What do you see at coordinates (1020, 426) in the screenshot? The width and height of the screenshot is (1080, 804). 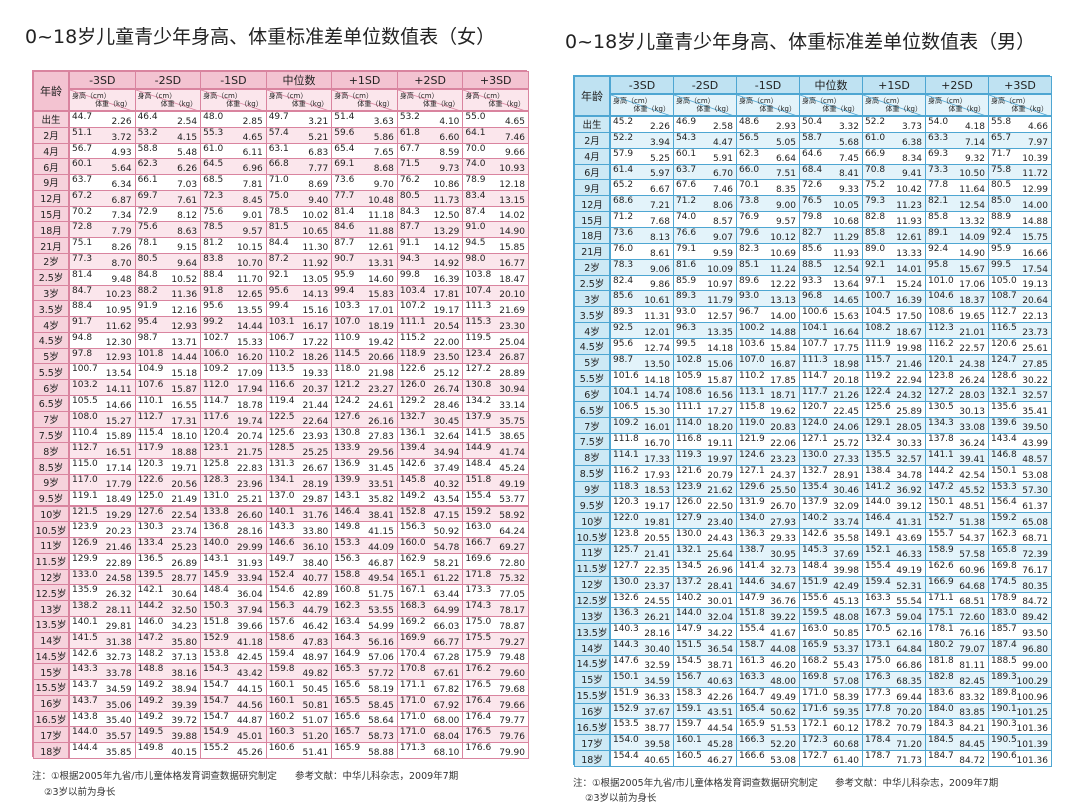 I see `data-cell: 139.6 39.50` at bounding box center [1020, 426].